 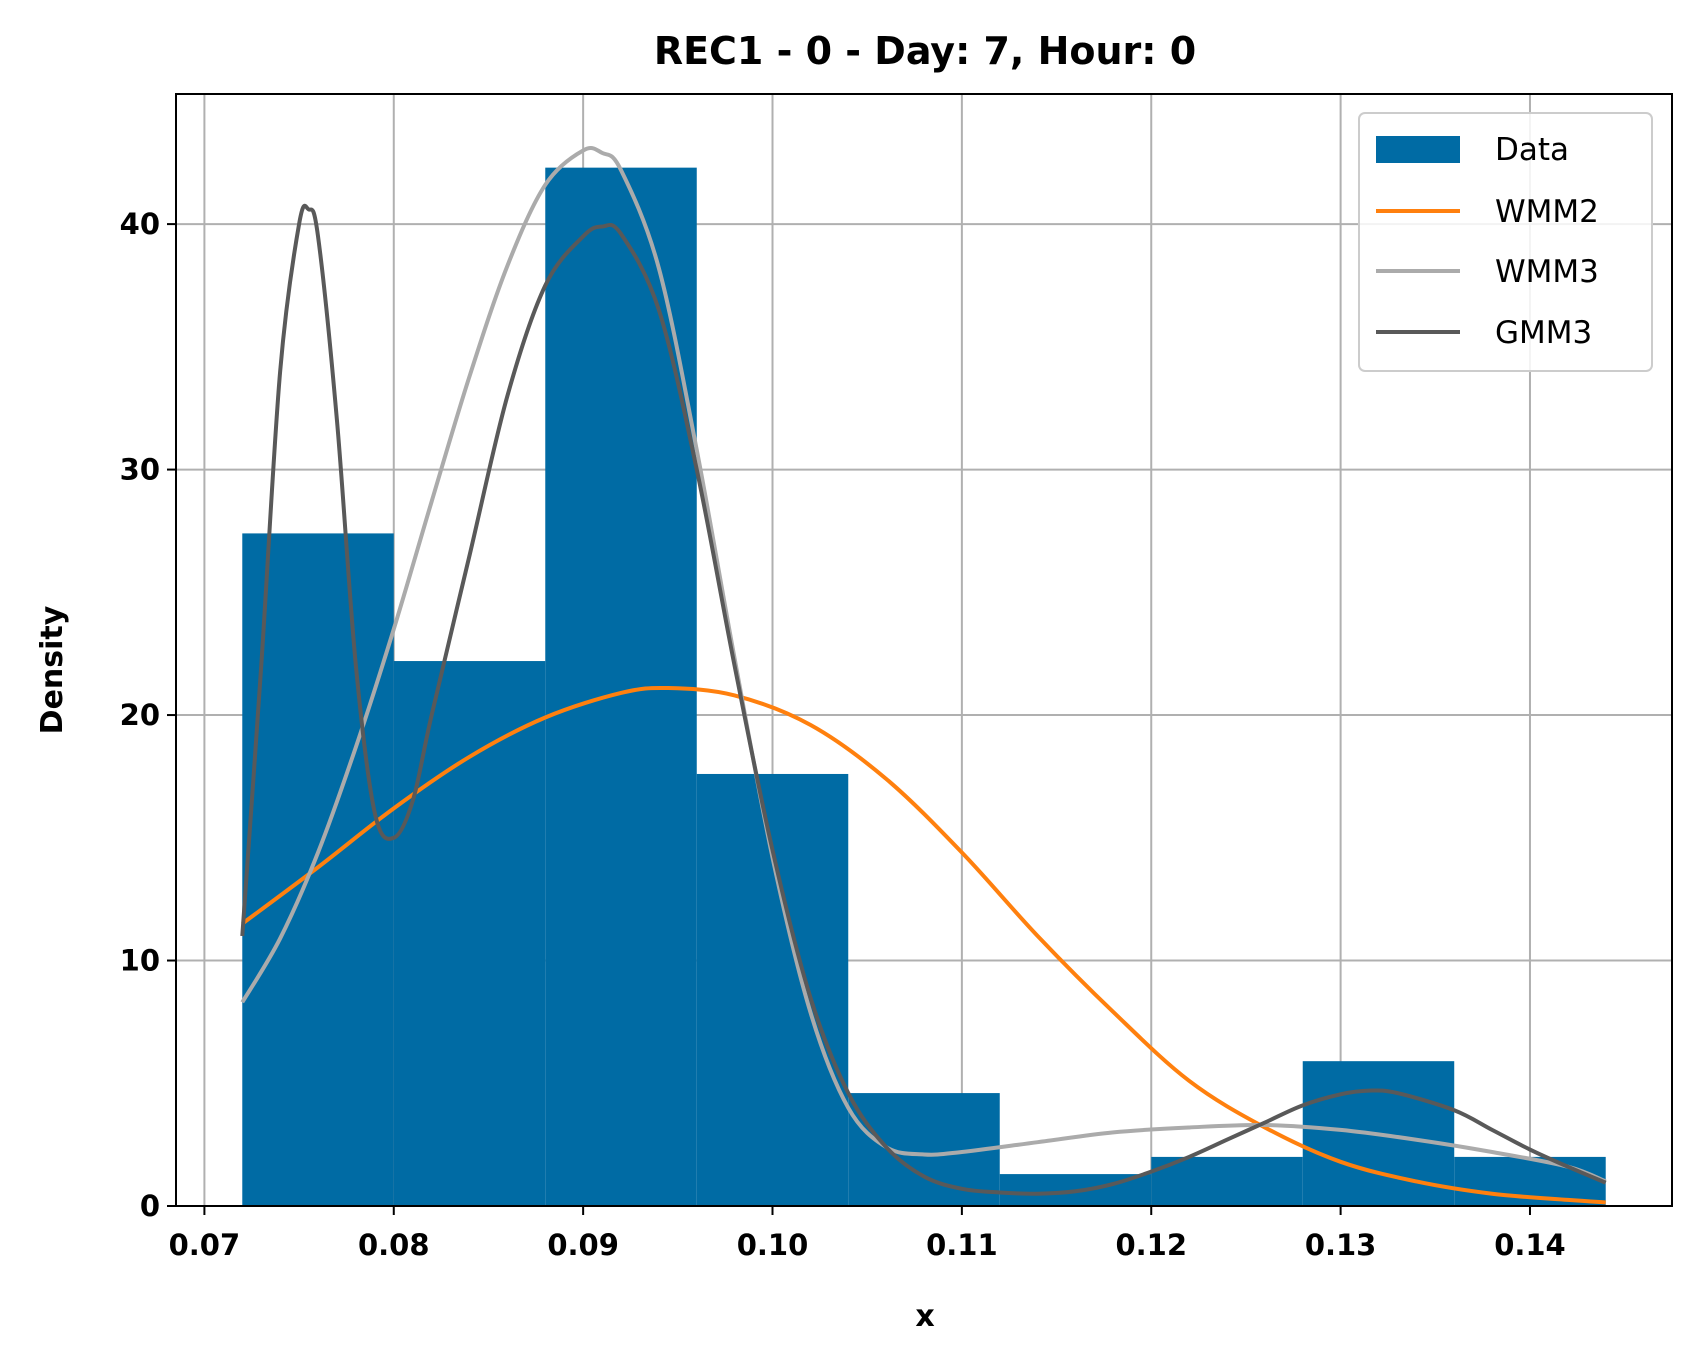 What do you see at coordinates (1341, 1245) in the screenshot?
I see `x-tick-label: 0.13` at bounding box center [1341, 1245].